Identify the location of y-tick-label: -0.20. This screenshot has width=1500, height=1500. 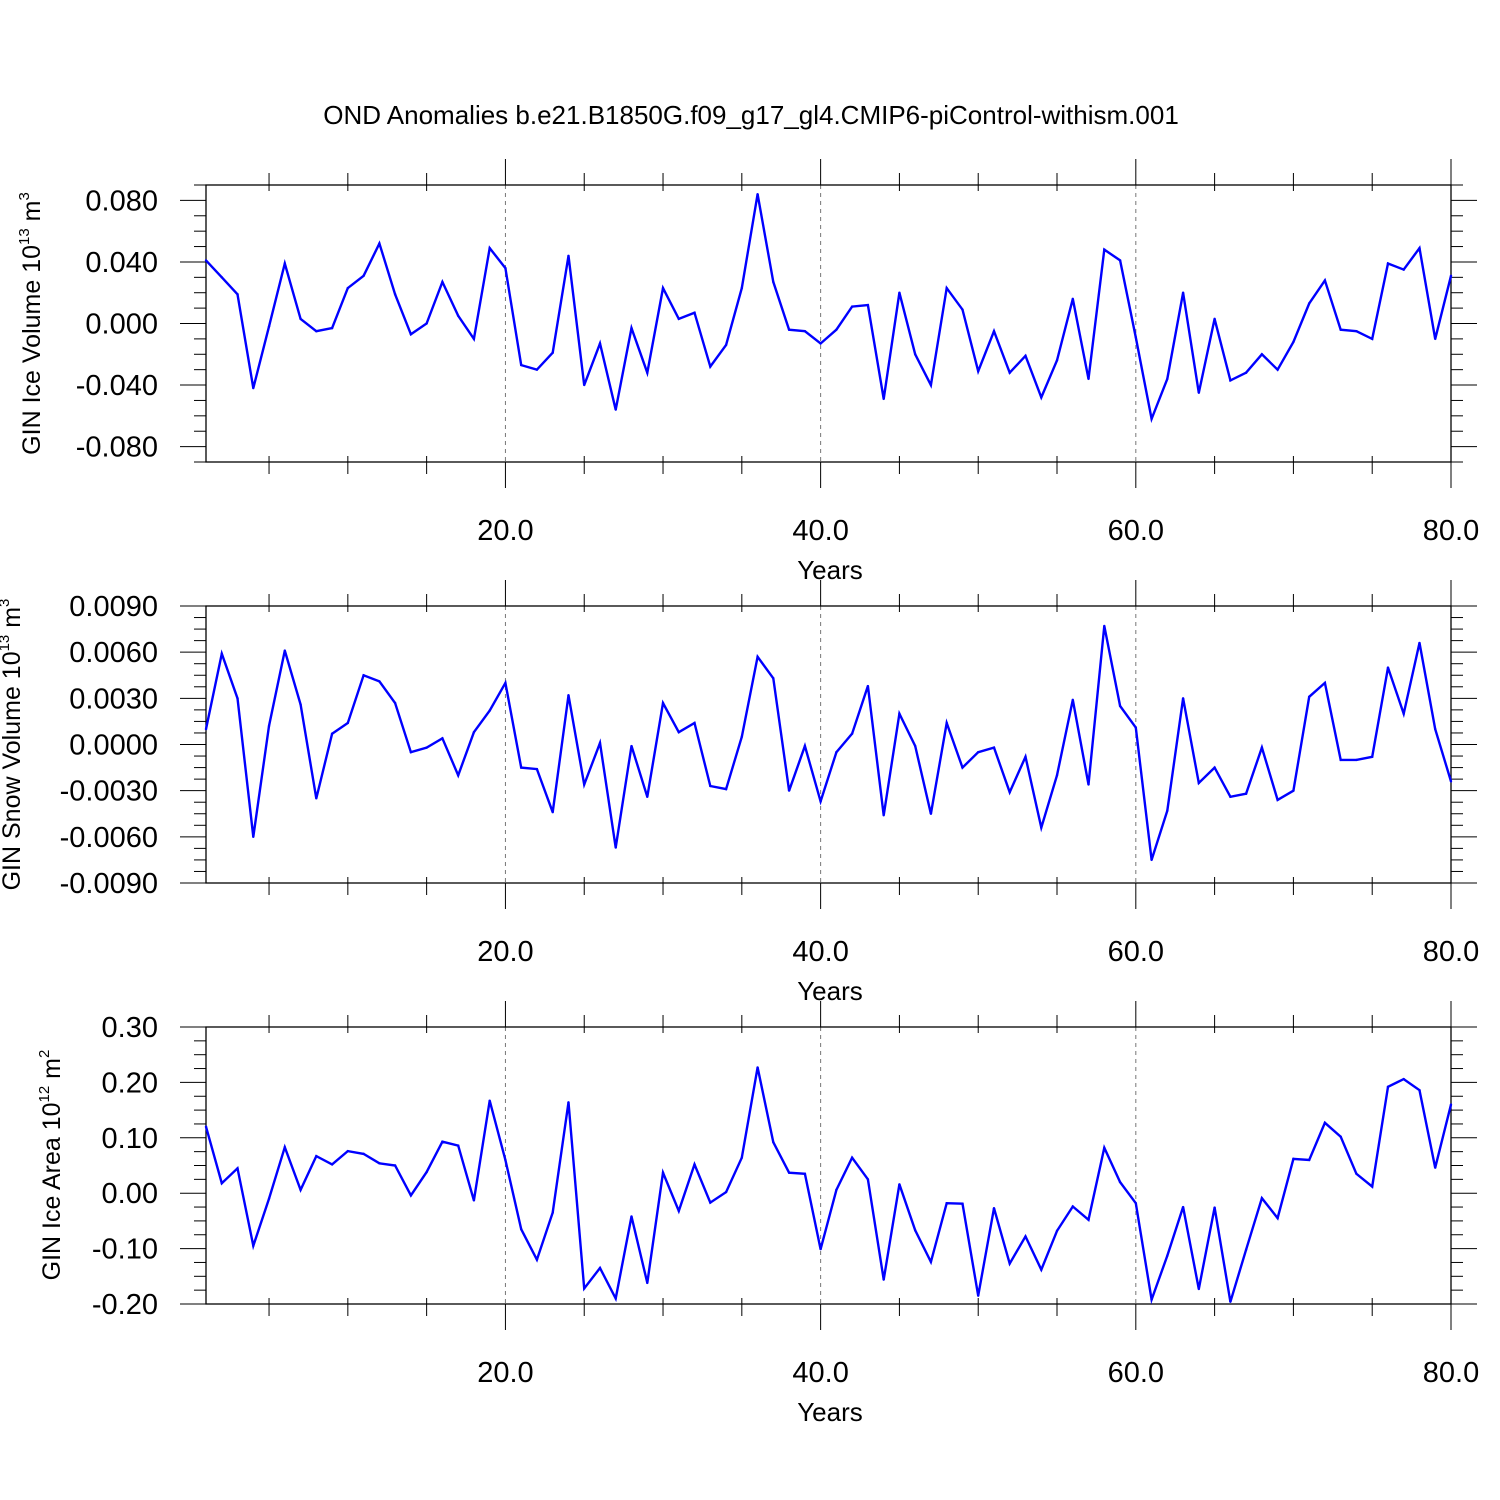
(125, 1305).